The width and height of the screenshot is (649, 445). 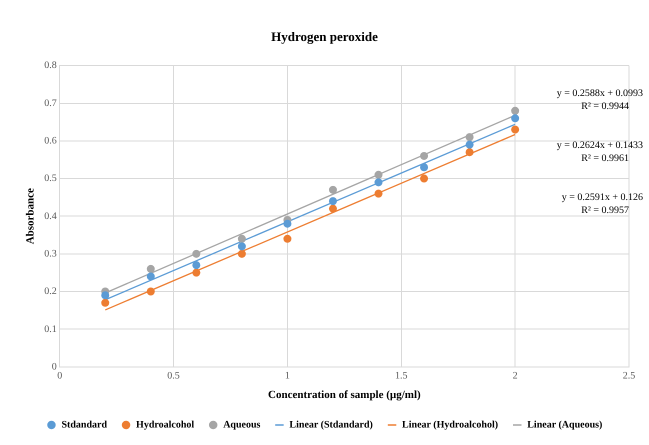 What do you see at coordinates (599, 146) in the screenshot?
I see `annotation: y = 0.2624x + 0.1433` at bounding box center [599, 146].